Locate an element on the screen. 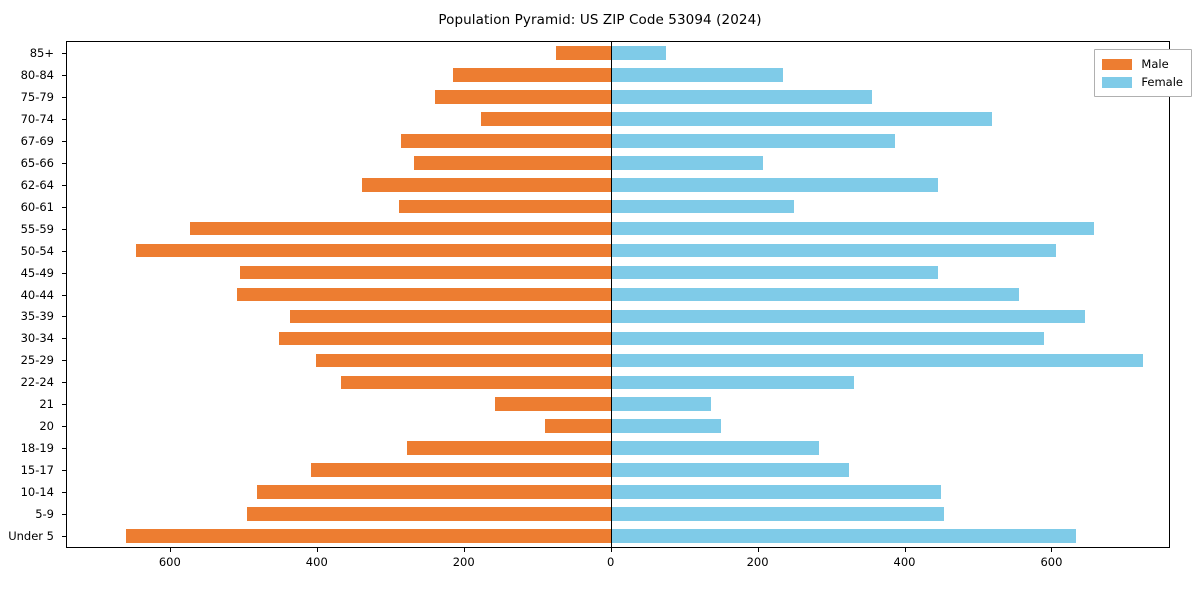  age-group-label: 40-44 is located at coordinates (37, 294).